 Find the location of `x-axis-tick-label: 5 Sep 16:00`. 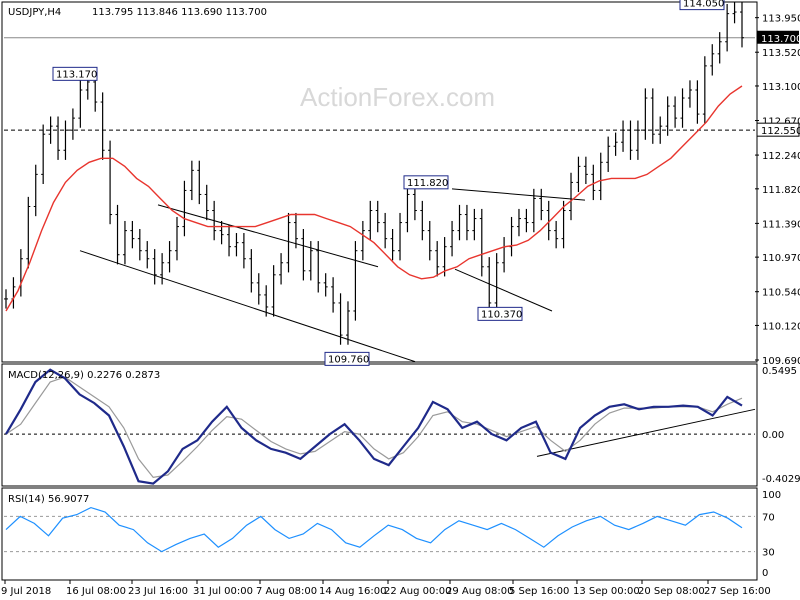

x-axis-tick-label: 5 Sep 16:00 is located at coordinates (539, 591).